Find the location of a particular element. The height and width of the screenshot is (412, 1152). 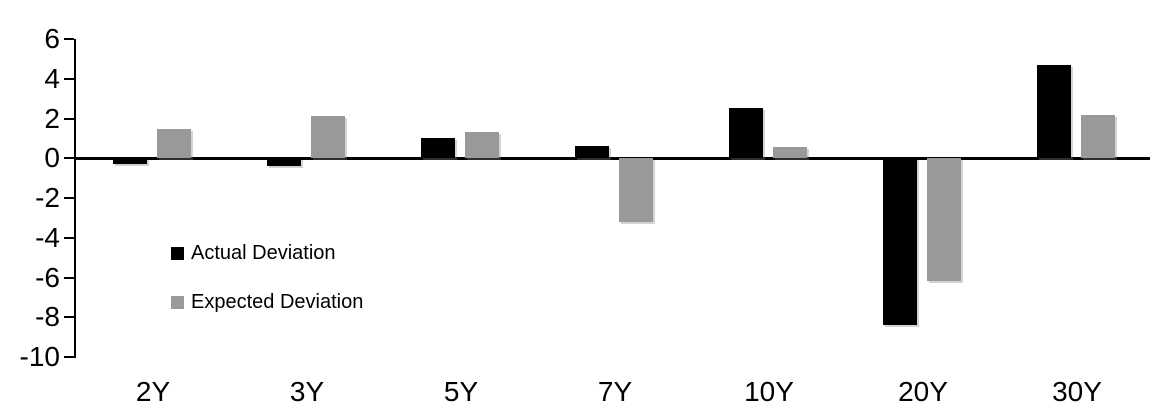

y-tick-label--10: -10 is located at coordinates (39, 356).